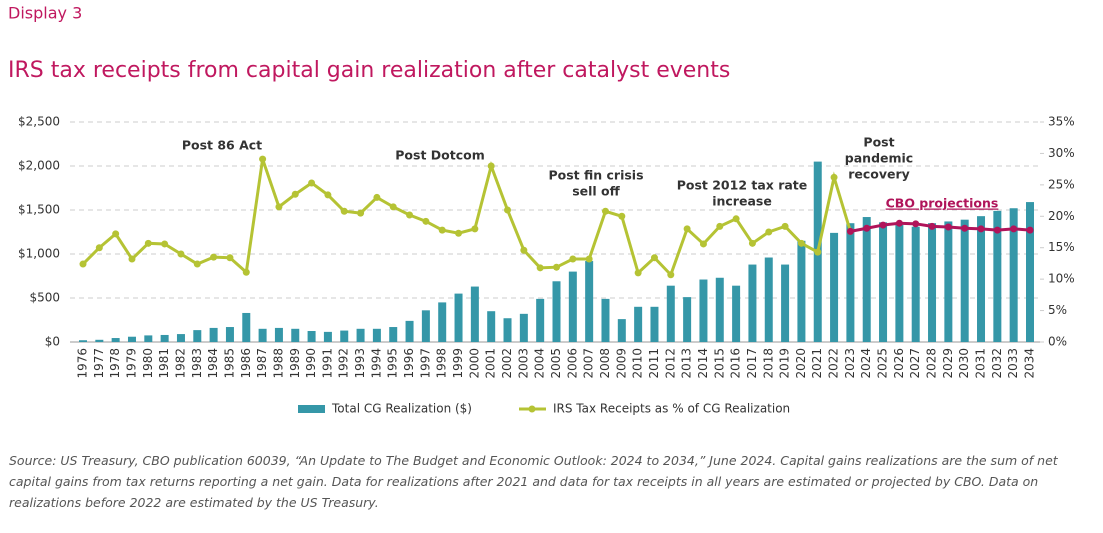 The image size is (1103, 533). What do you see at coordinates (1061, 153) in the screenshot?
I see `y2-tick-label: 30%` at bounding box center [1061, 153].